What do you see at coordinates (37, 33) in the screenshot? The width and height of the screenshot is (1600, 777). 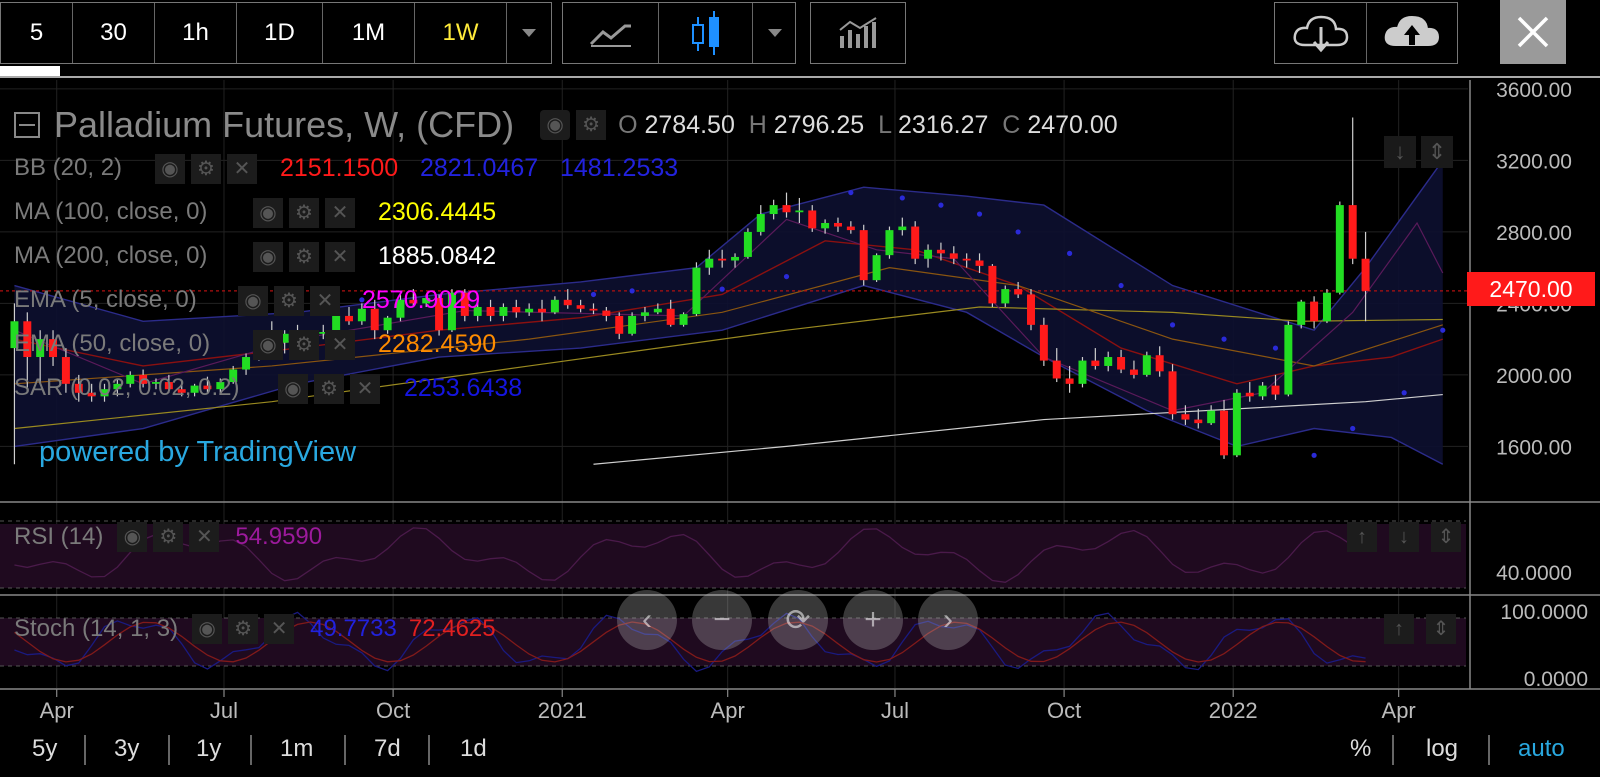 I see `interval-5: 5` at bounding box center [37, 33].